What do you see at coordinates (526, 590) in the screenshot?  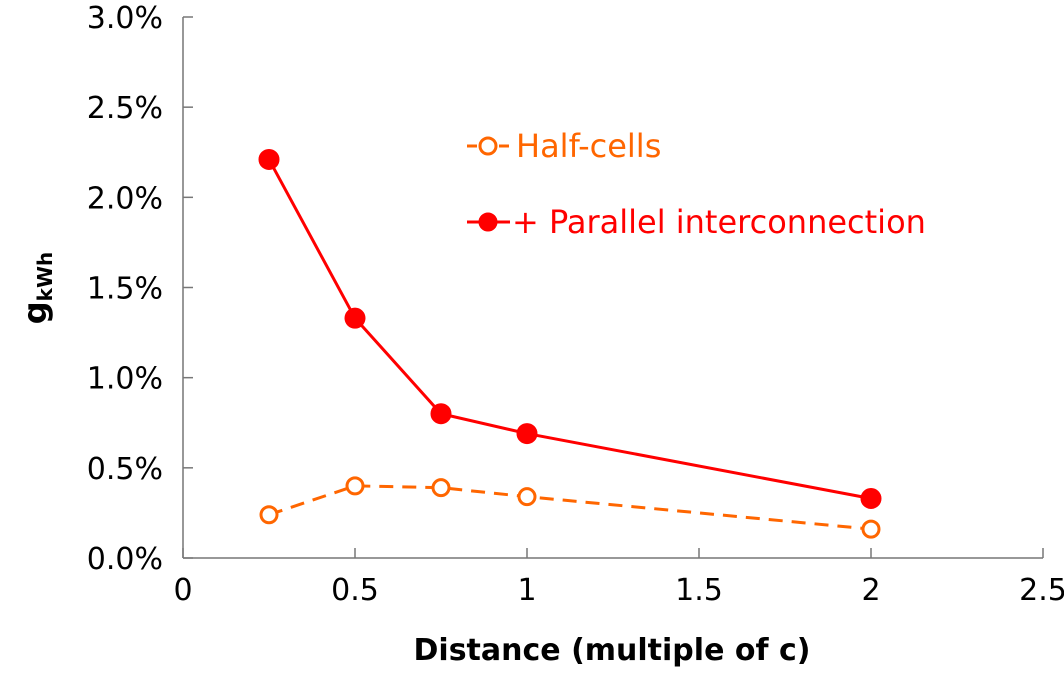 I see `x-tick-label: 1` at bounding box center [526, 590].